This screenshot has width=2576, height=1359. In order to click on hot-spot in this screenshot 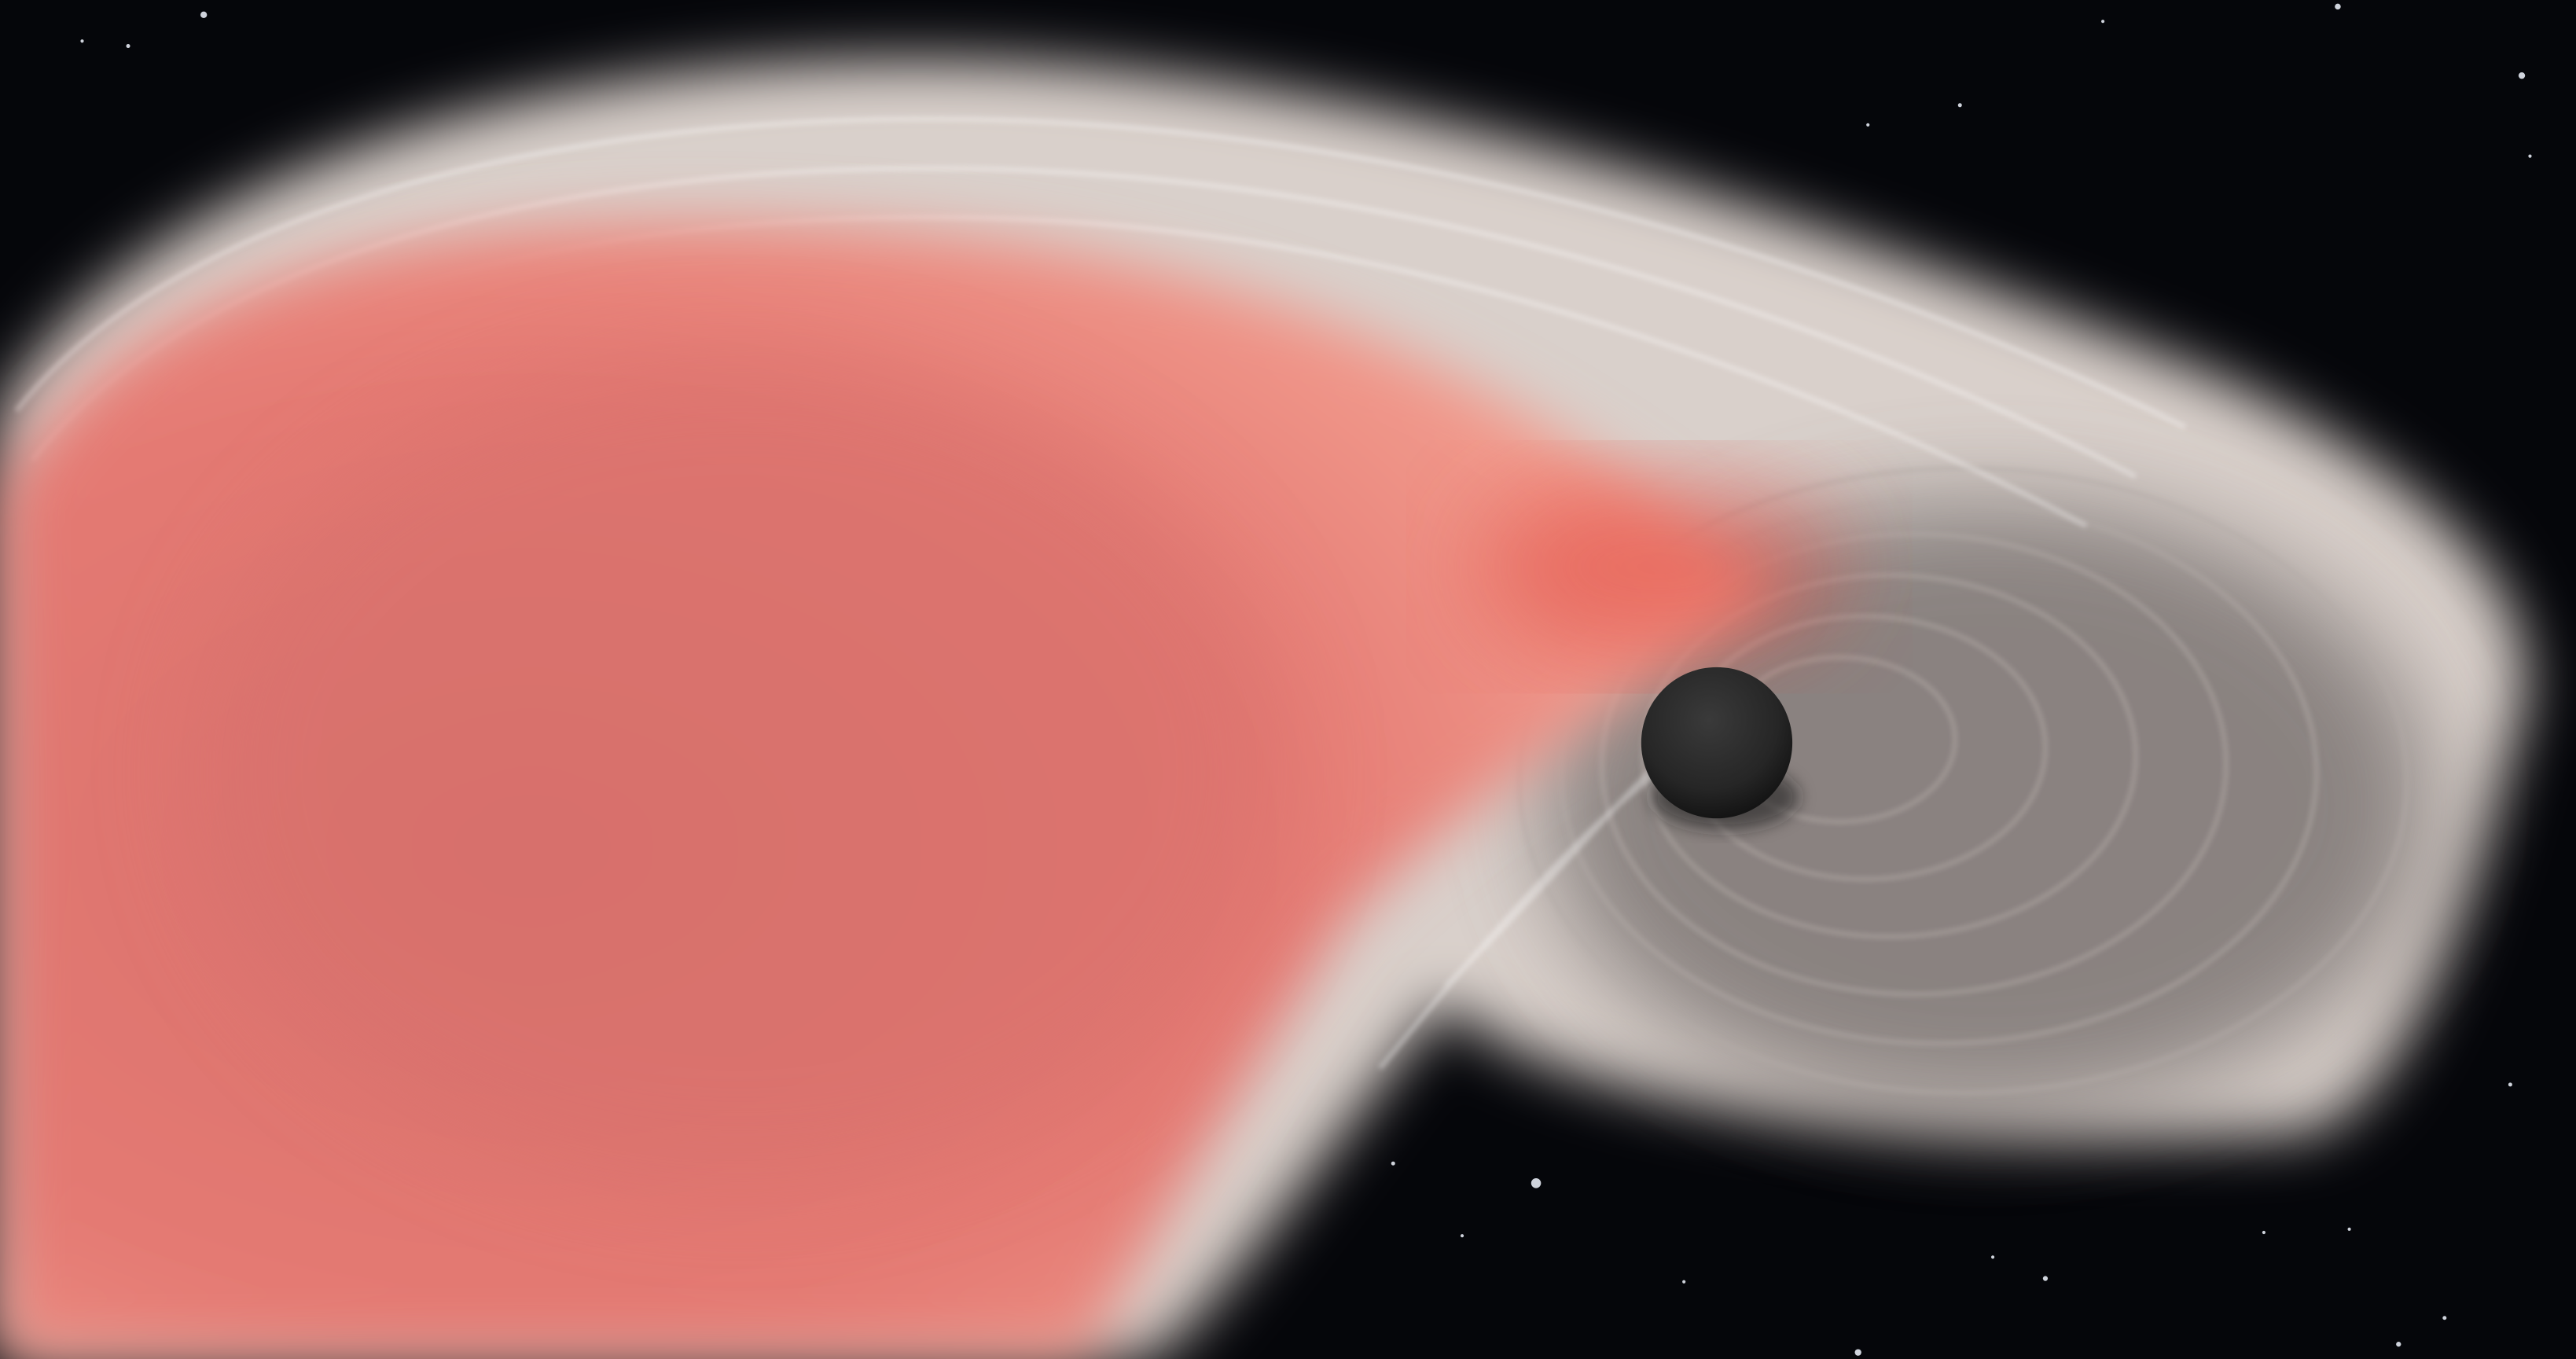, I will do `click(1659, 567)`.